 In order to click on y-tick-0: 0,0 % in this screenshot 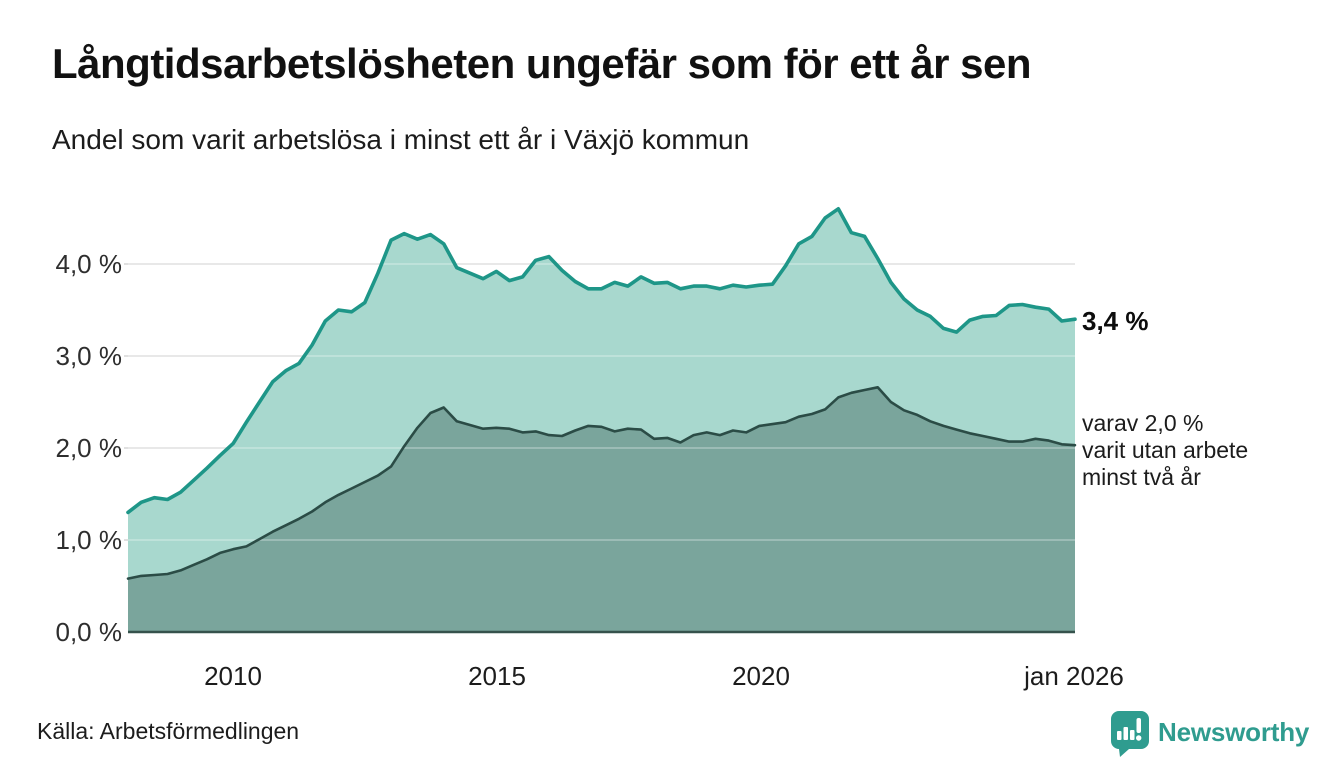, I will do `click(89, 632)`.